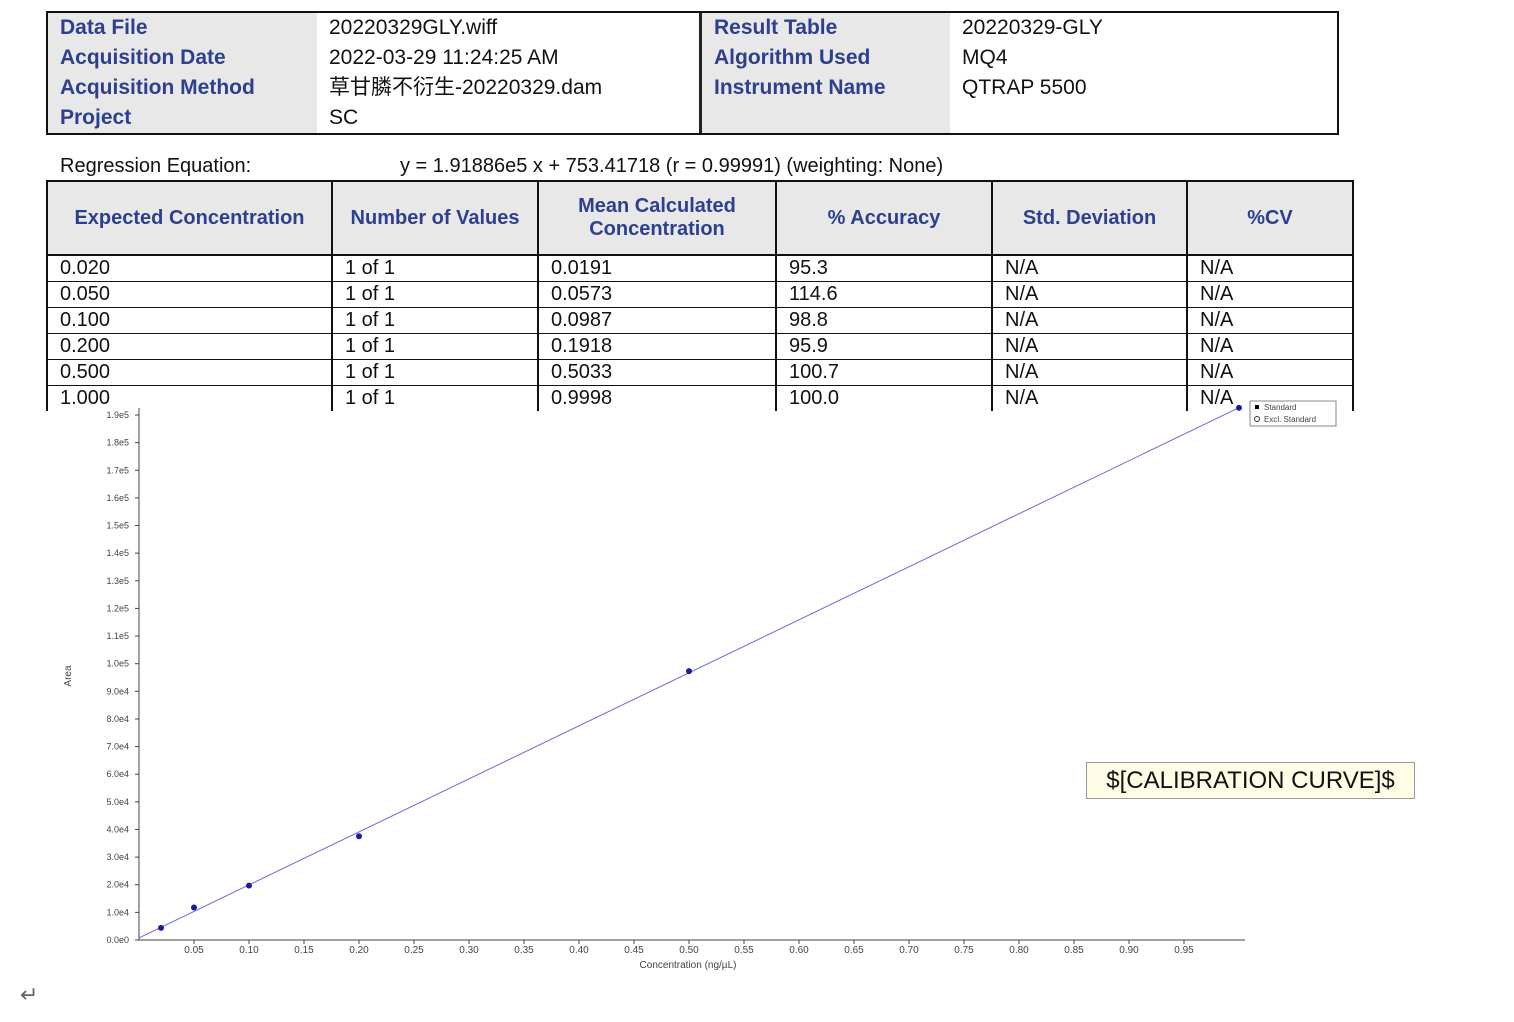  Describe the element at coordinates (189, 268) in the screenshot. I see `table-cell: 0.020` at that location.